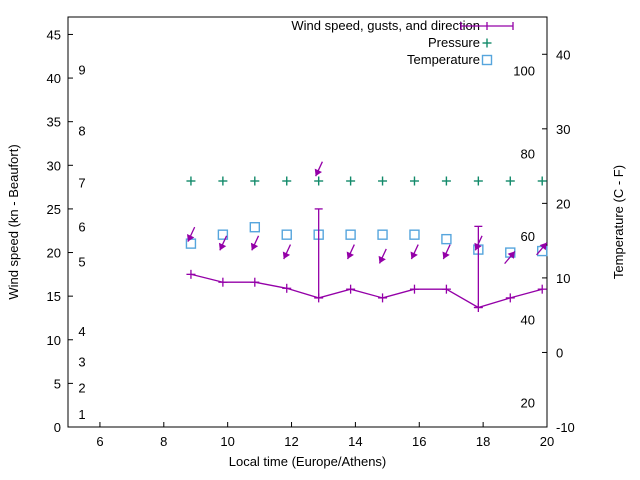 This screenshot has width=640, height=480. Describe the element at coordinates (81, 69) in the screenshot. I see `beaufort-label: 9` at that location.